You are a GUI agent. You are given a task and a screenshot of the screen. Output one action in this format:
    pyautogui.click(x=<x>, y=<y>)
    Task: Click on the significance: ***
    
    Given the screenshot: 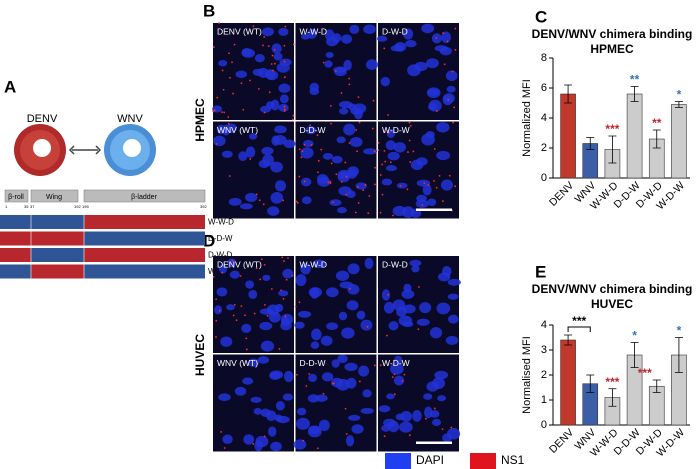 What is the action you would take?
    pyautogui.click(x=612, y=382)
    